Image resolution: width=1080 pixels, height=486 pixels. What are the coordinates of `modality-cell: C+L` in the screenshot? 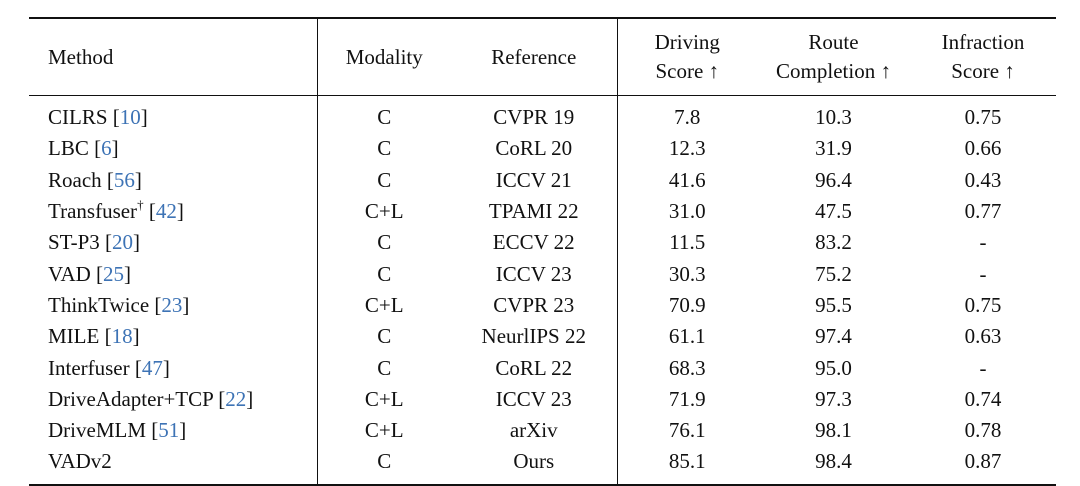 It's located at (384, 304).